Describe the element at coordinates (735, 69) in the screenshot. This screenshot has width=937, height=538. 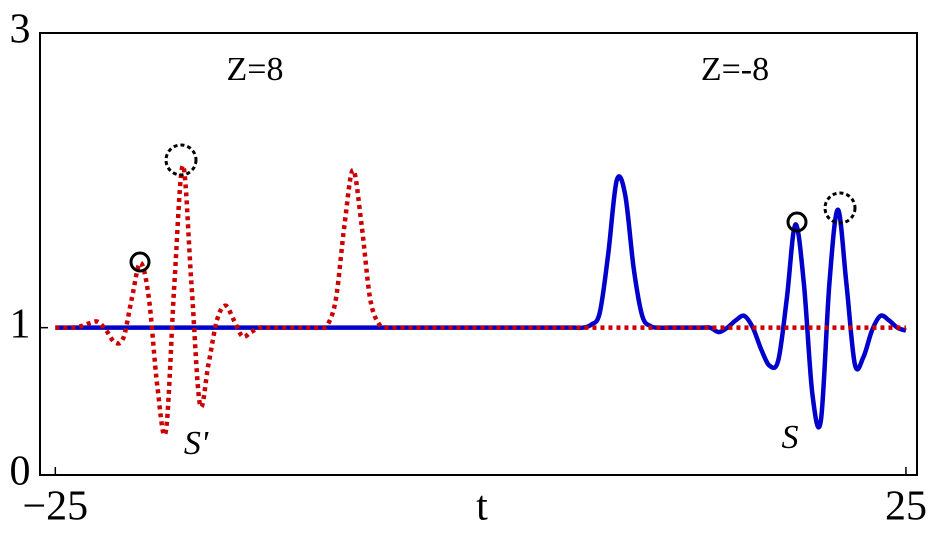
I see `annotation: Z=-8` at that location.